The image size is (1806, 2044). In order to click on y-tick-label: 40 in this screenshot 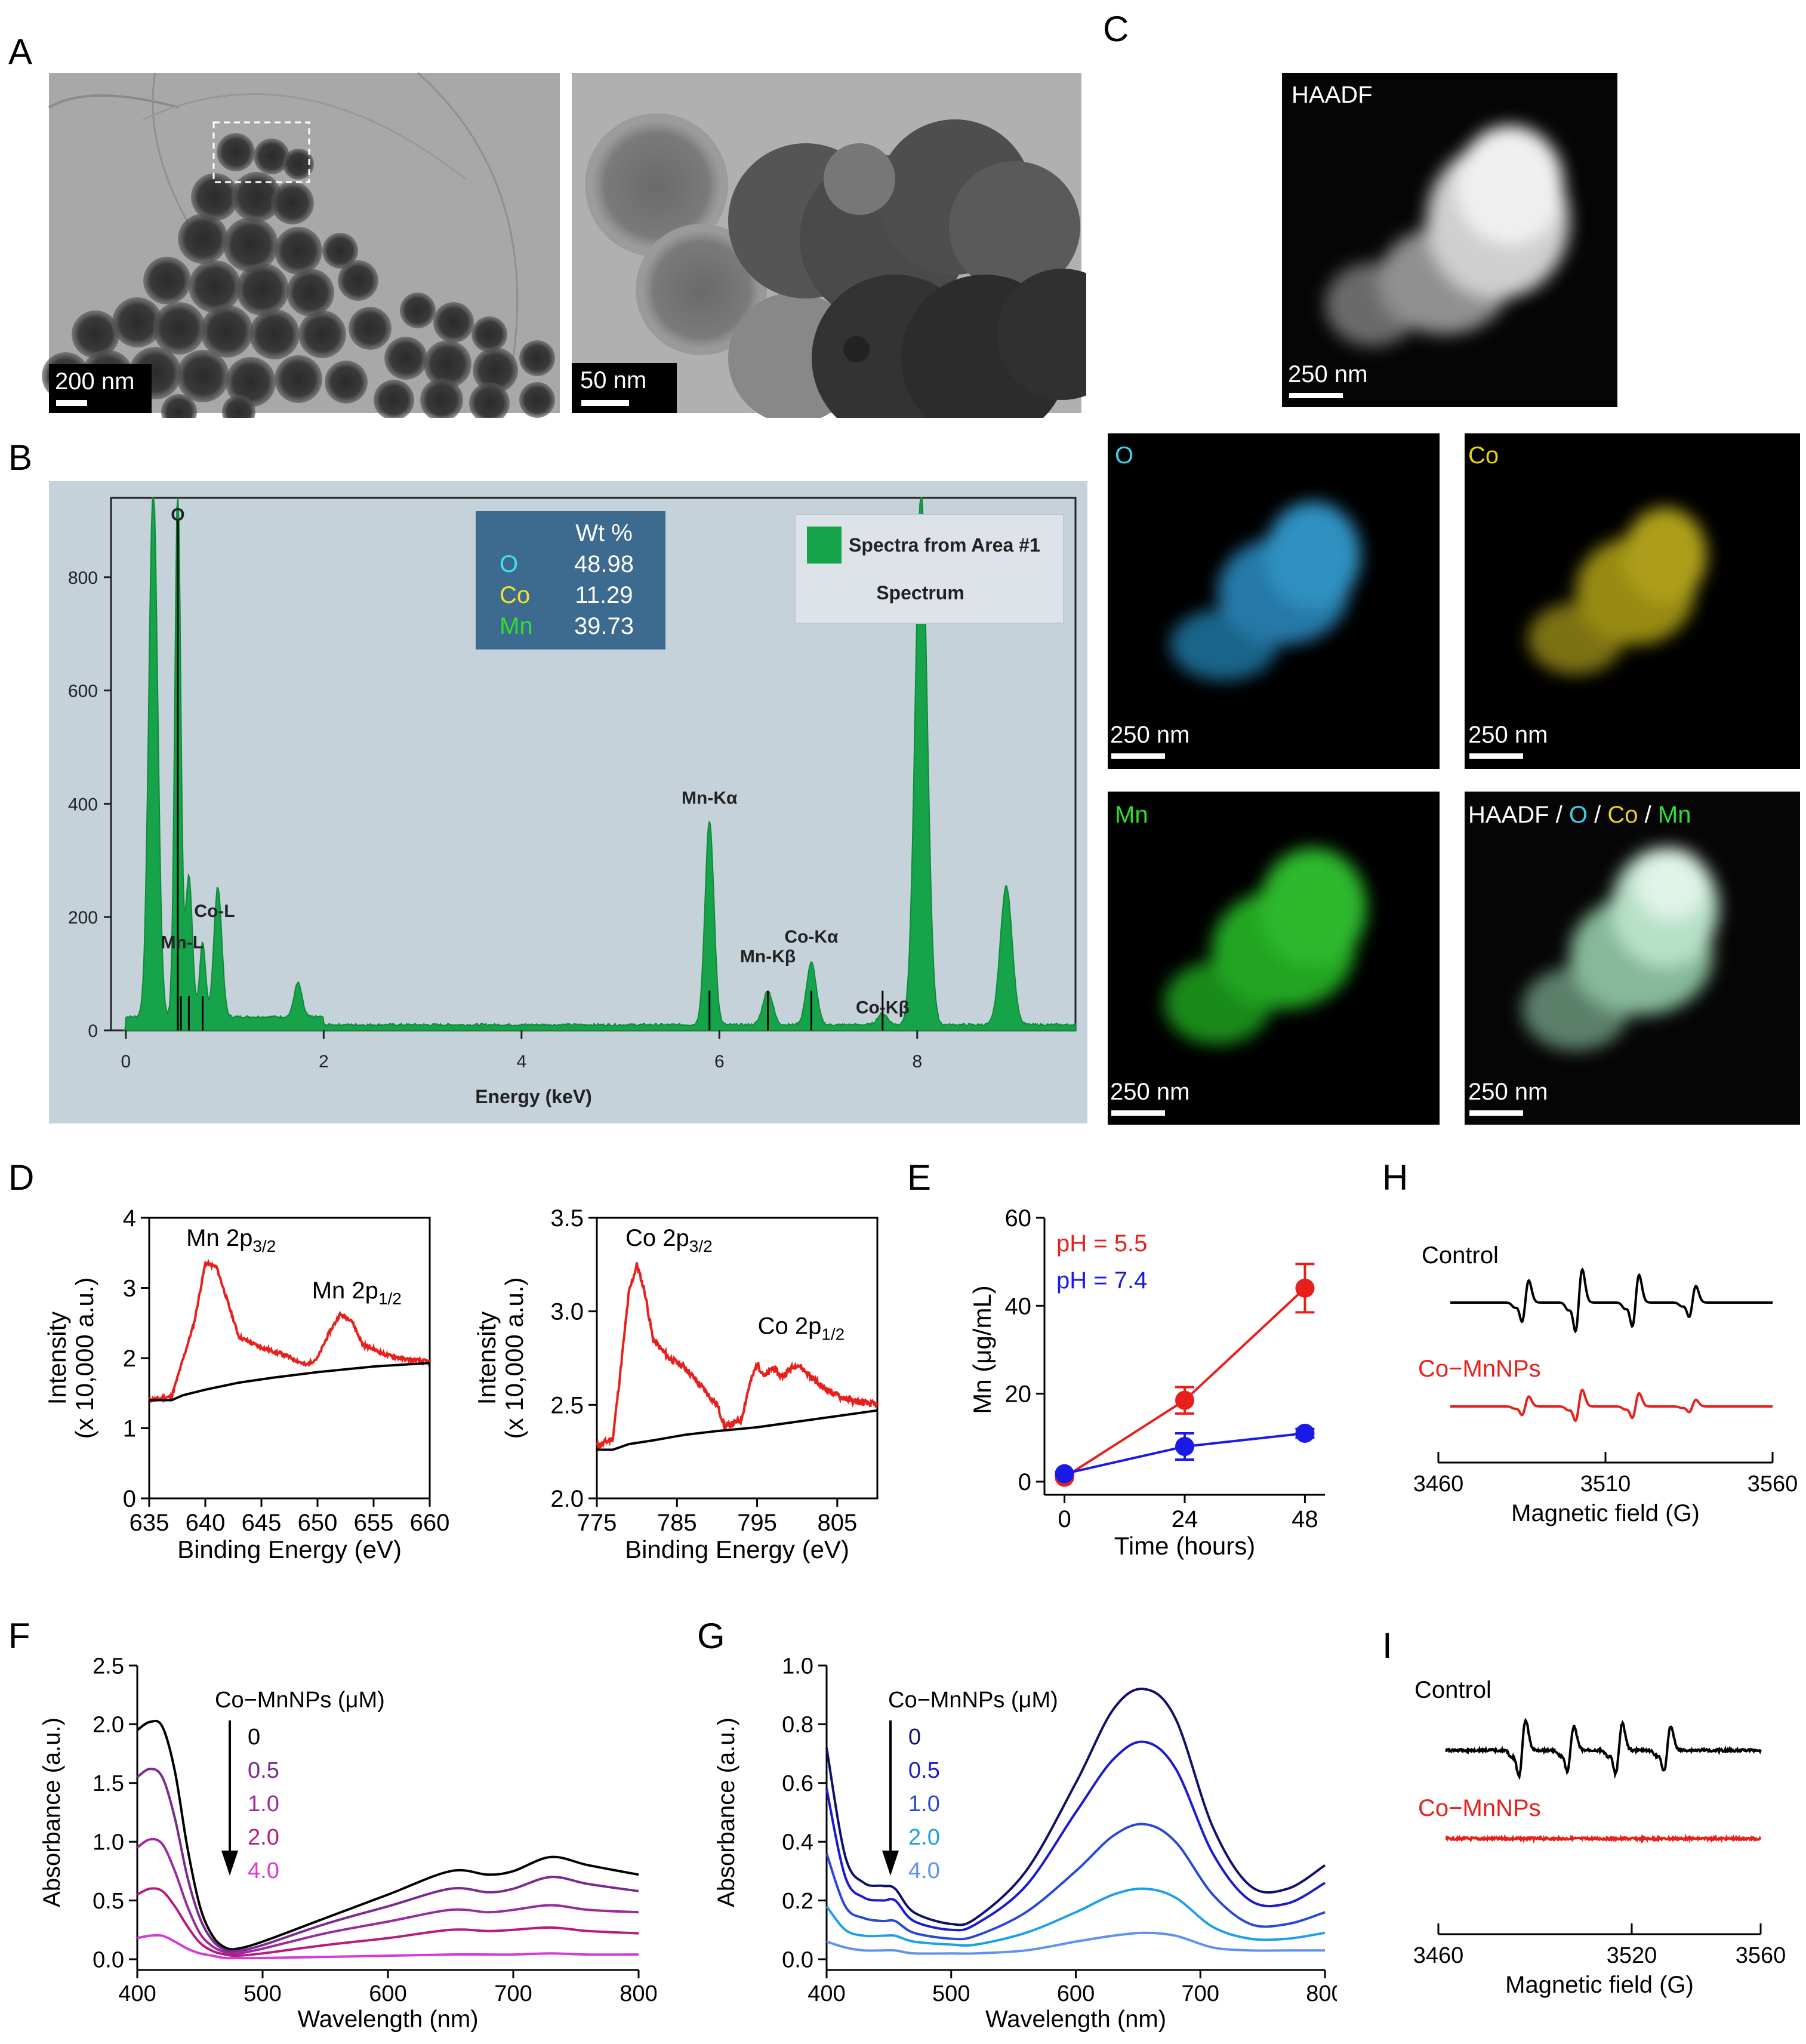, I will do `click(1018, 1306)`.